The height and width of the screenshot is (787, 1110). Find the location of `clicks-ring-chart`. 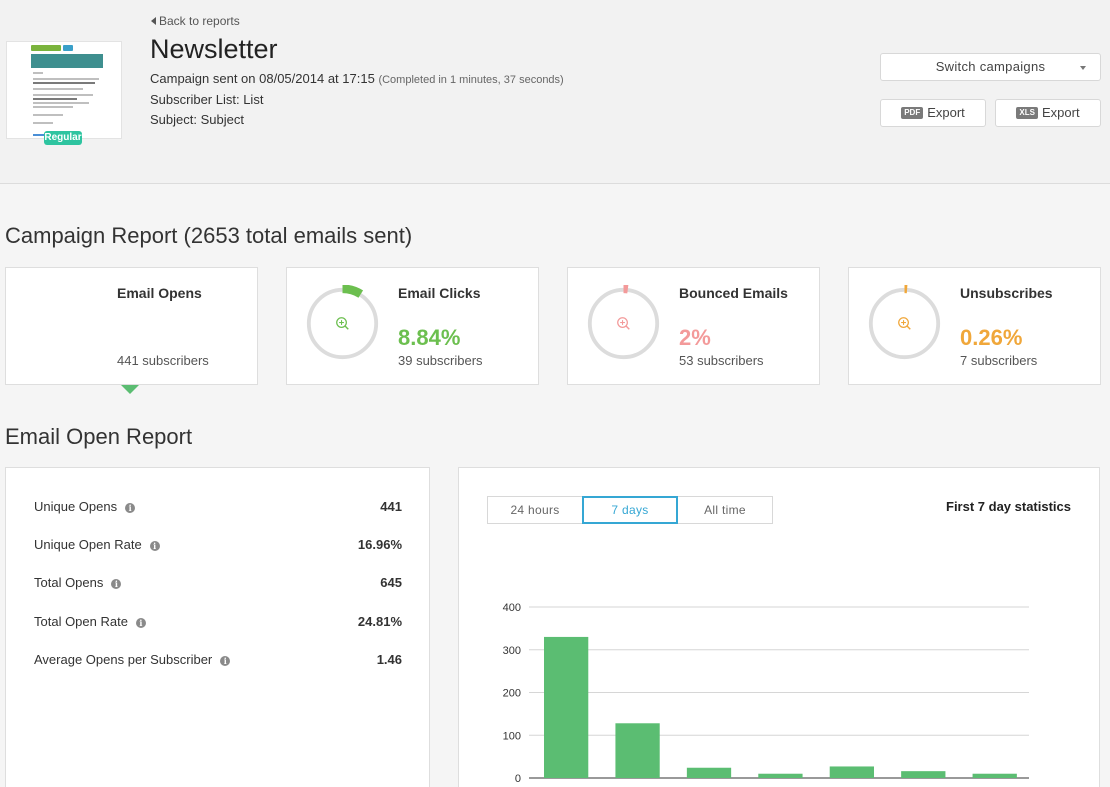

clicks-ring-chart is located at coordinates (342, 322).